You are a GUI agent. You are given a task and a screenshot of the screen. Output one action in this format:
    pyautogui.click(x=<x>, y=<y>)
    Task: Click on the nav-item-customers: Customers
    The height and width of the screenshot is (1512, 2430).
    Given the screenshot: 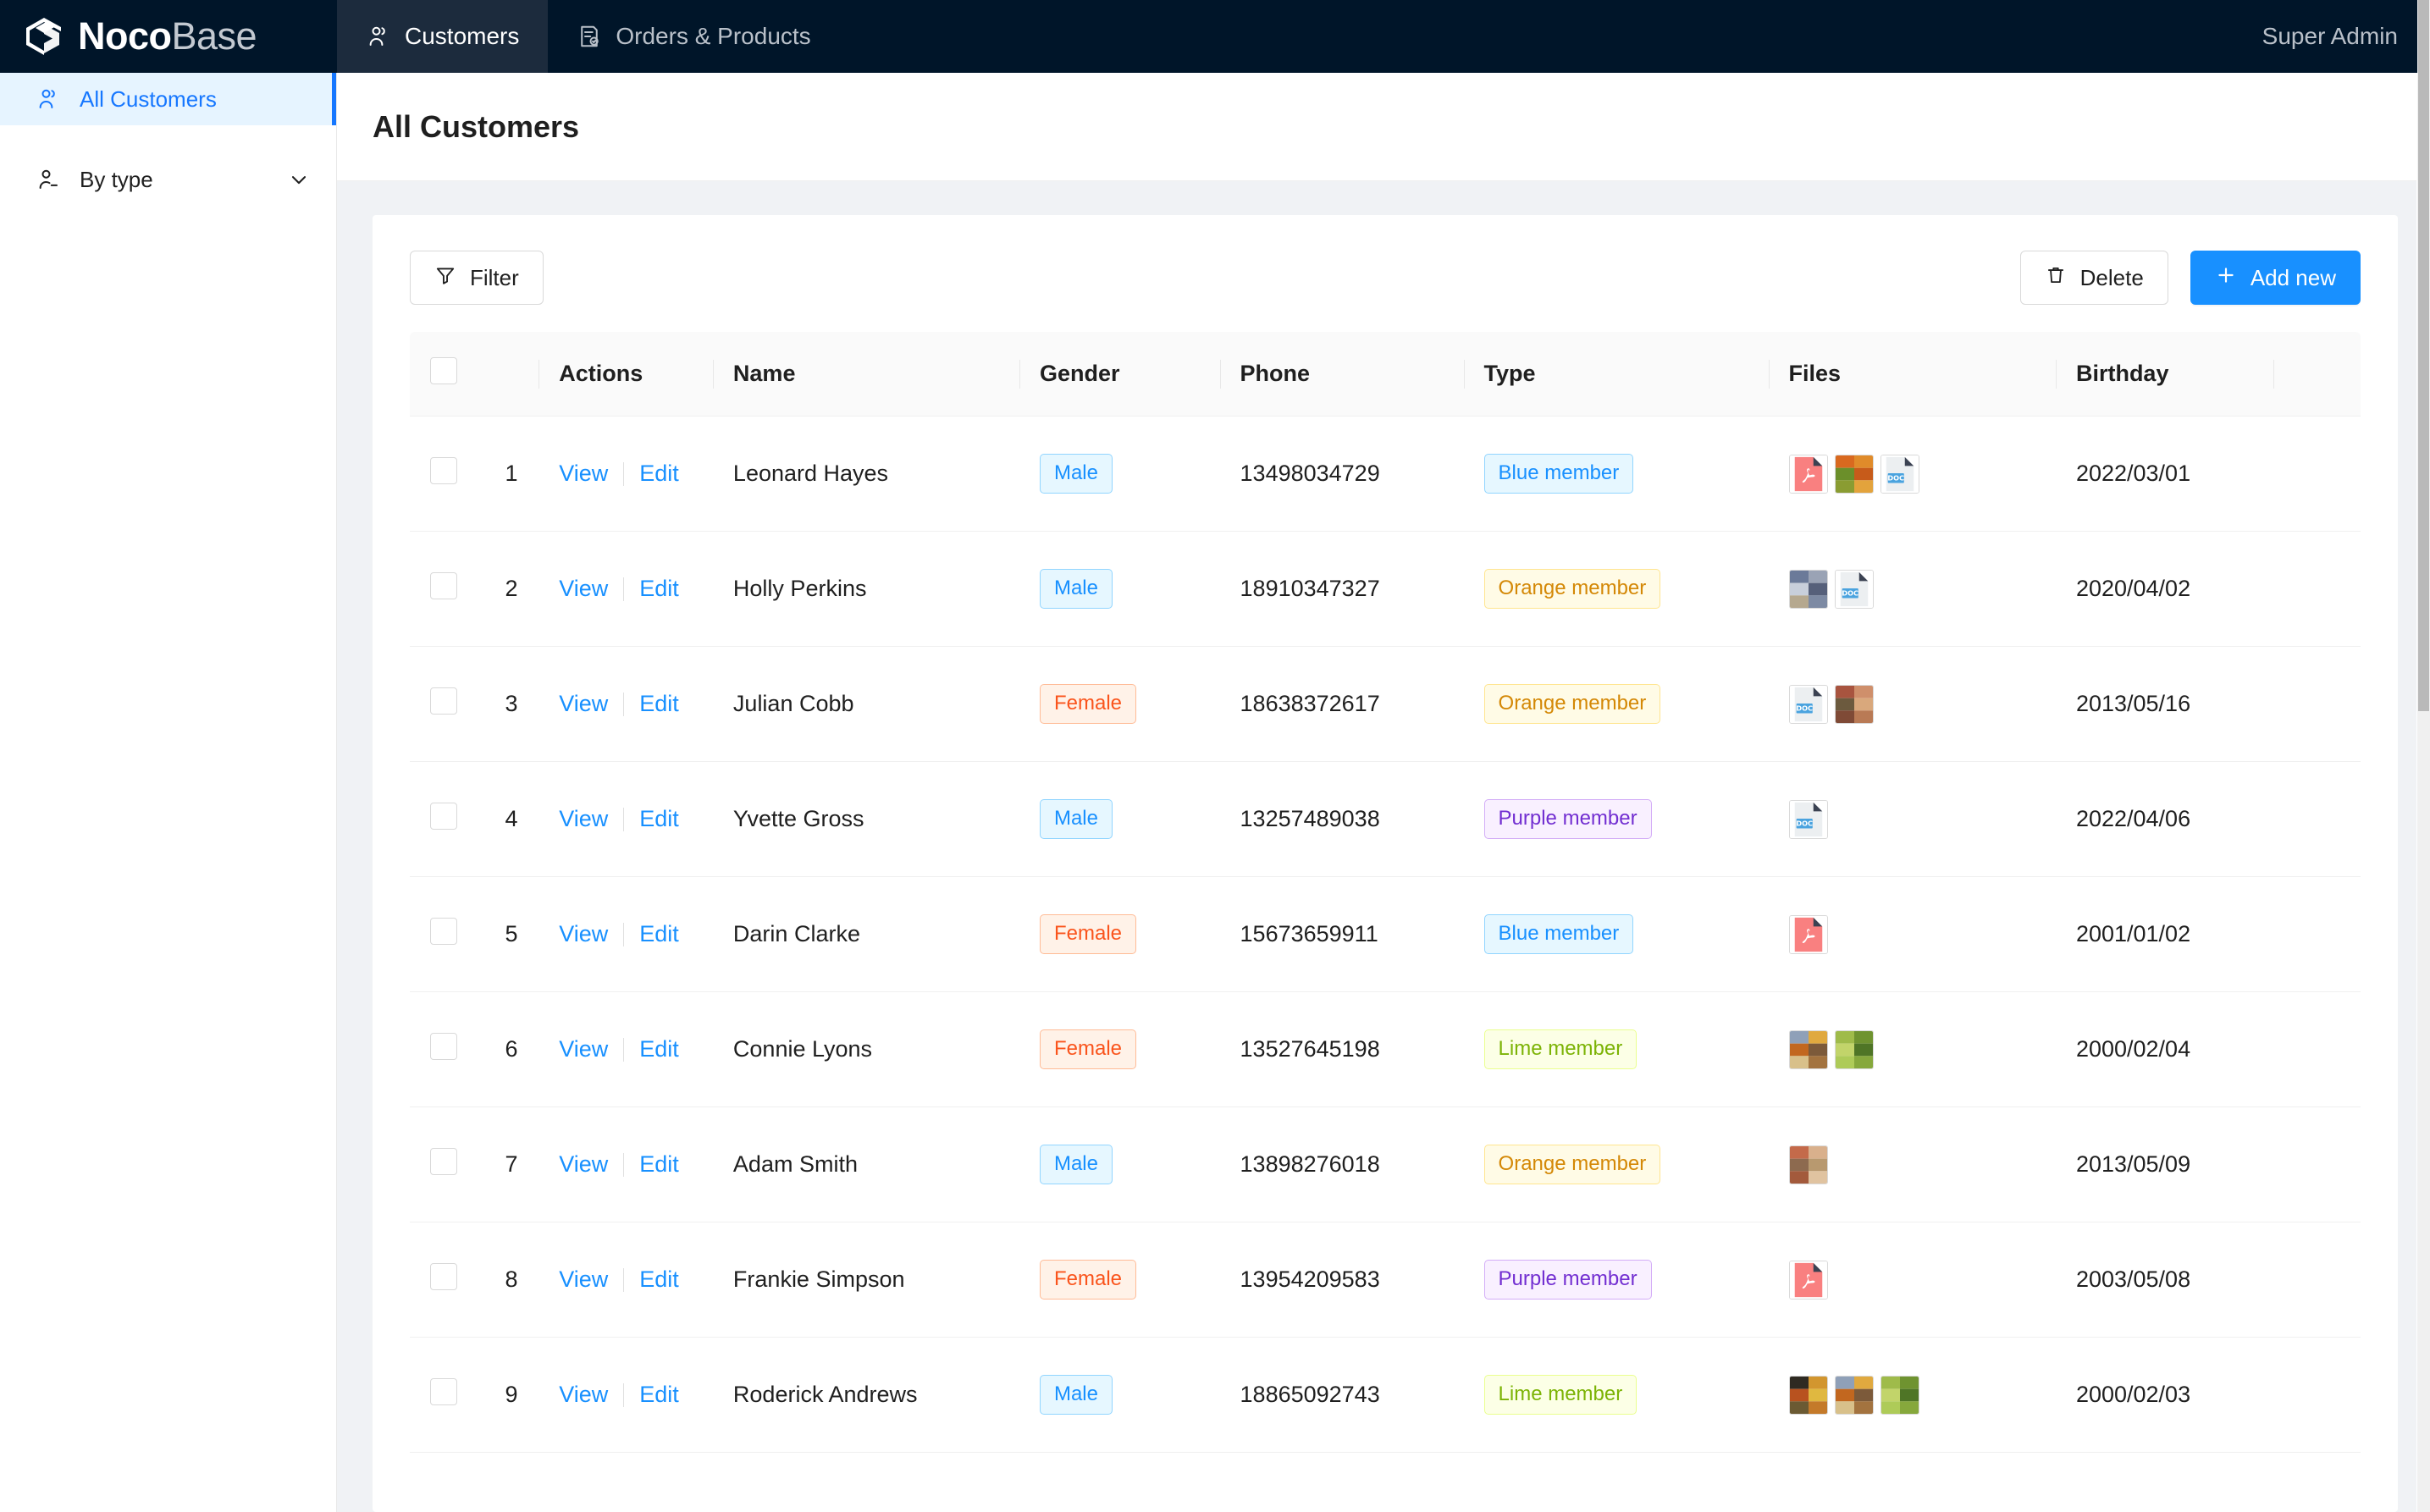 What is the action you would take?
    pyautogui.click(x=443, y=36)
    